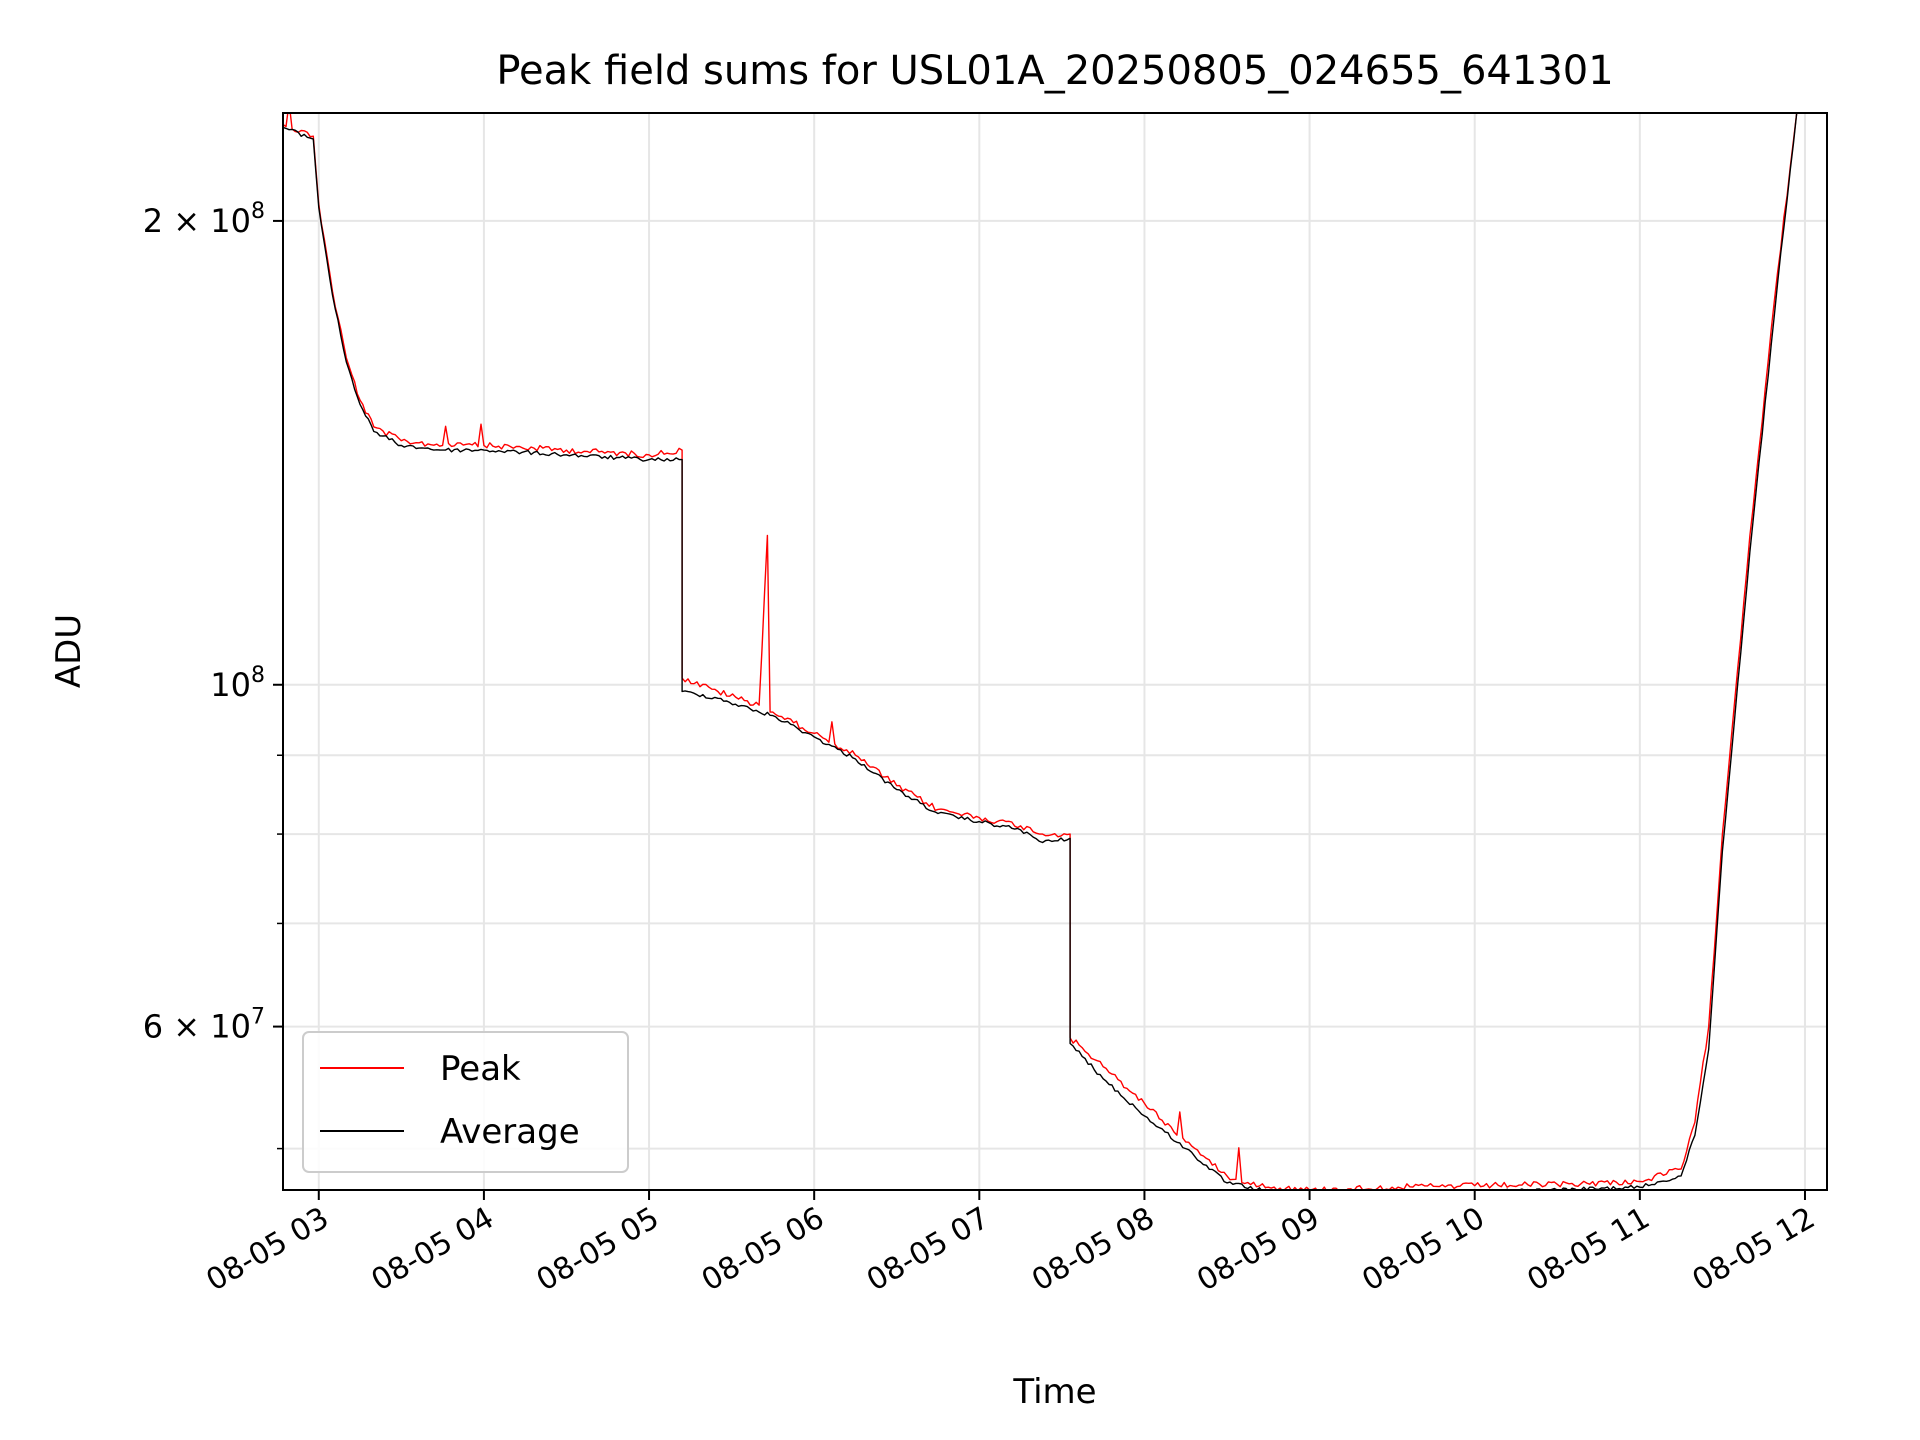 The height and width of the screenshot is (1440, 1920). Describe the element at coordinates (465, 1102) in the screenshot. I see `legend: Peak Average` at that location.